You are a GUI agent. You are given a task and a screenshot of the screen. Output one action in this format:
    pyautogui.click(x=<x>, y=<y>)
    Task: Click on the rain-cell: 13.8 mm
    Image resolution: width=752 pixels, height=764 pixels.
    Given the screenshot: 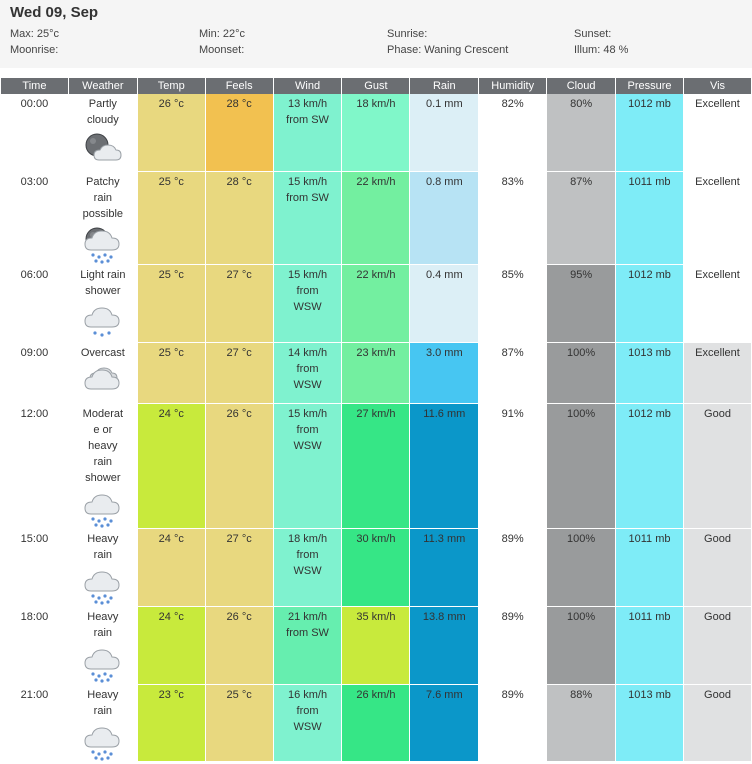 What is the action you would take?
    pyautogui.click(x=444, y=645)
    